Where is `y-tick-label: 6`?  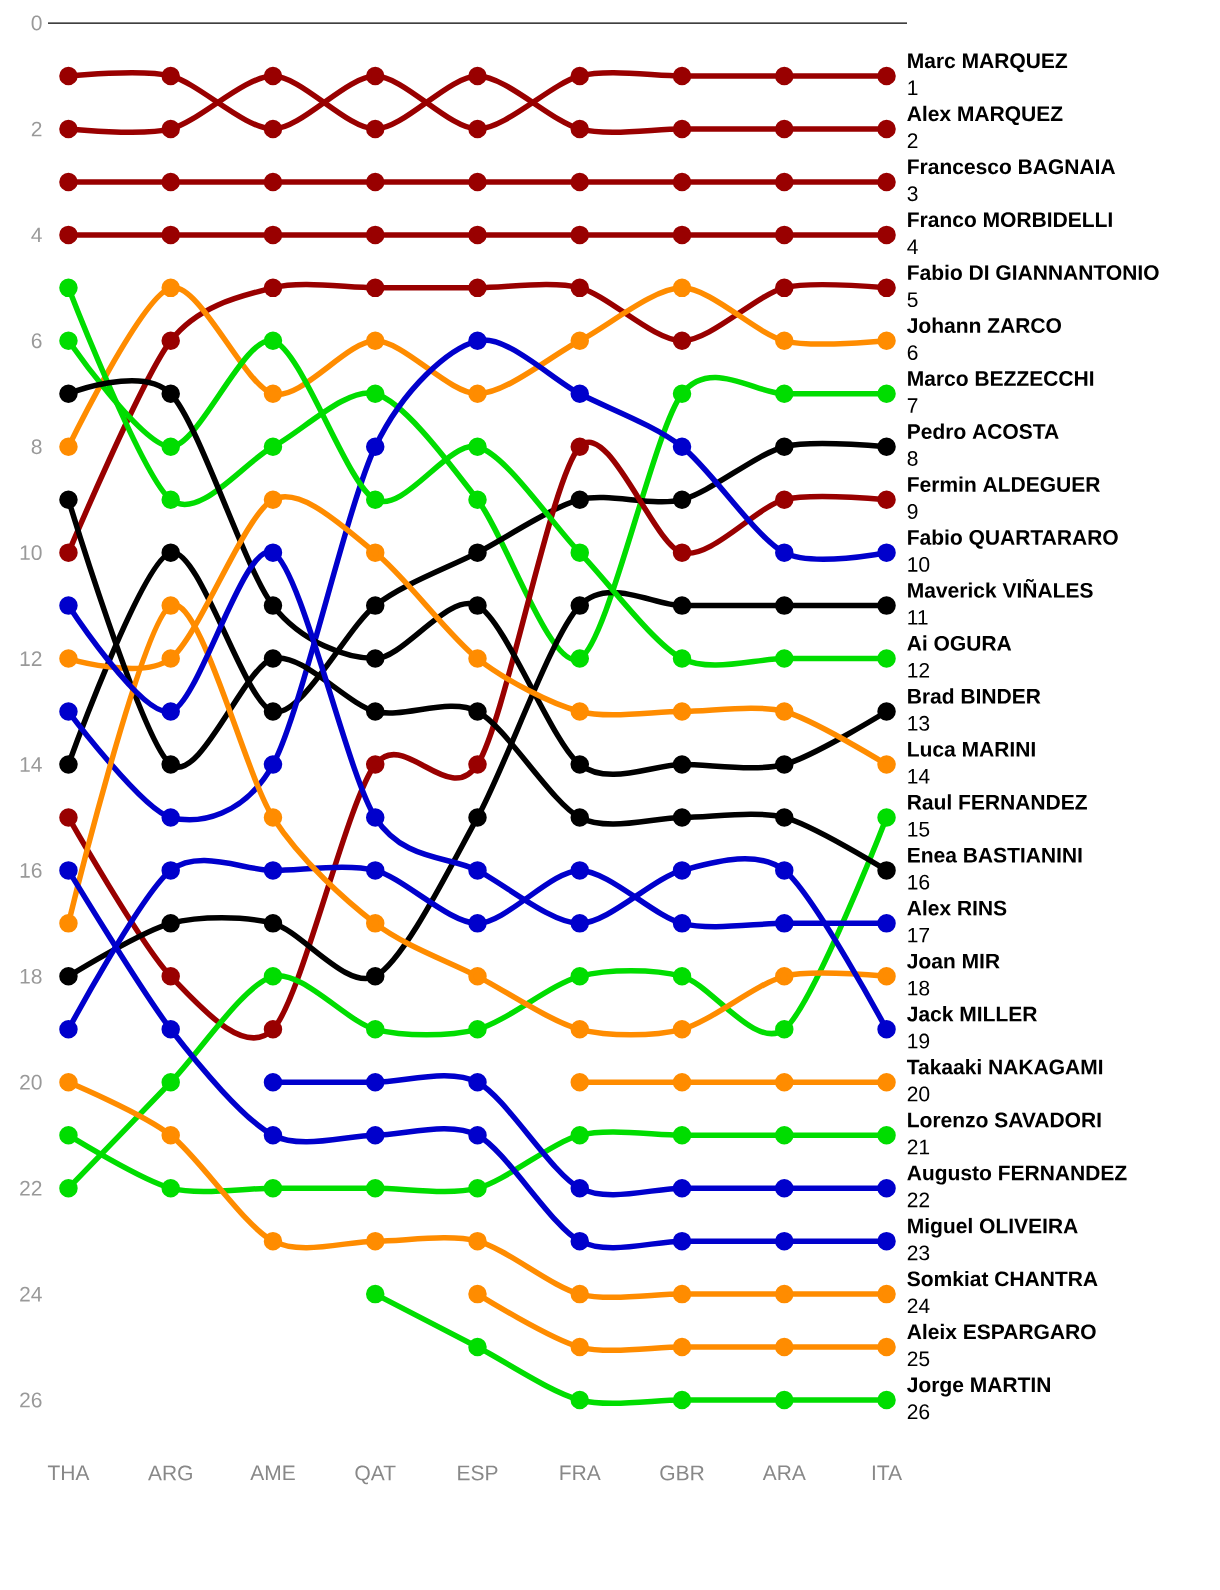 y-tick-label: 6 is located at coordinates (36, 341).